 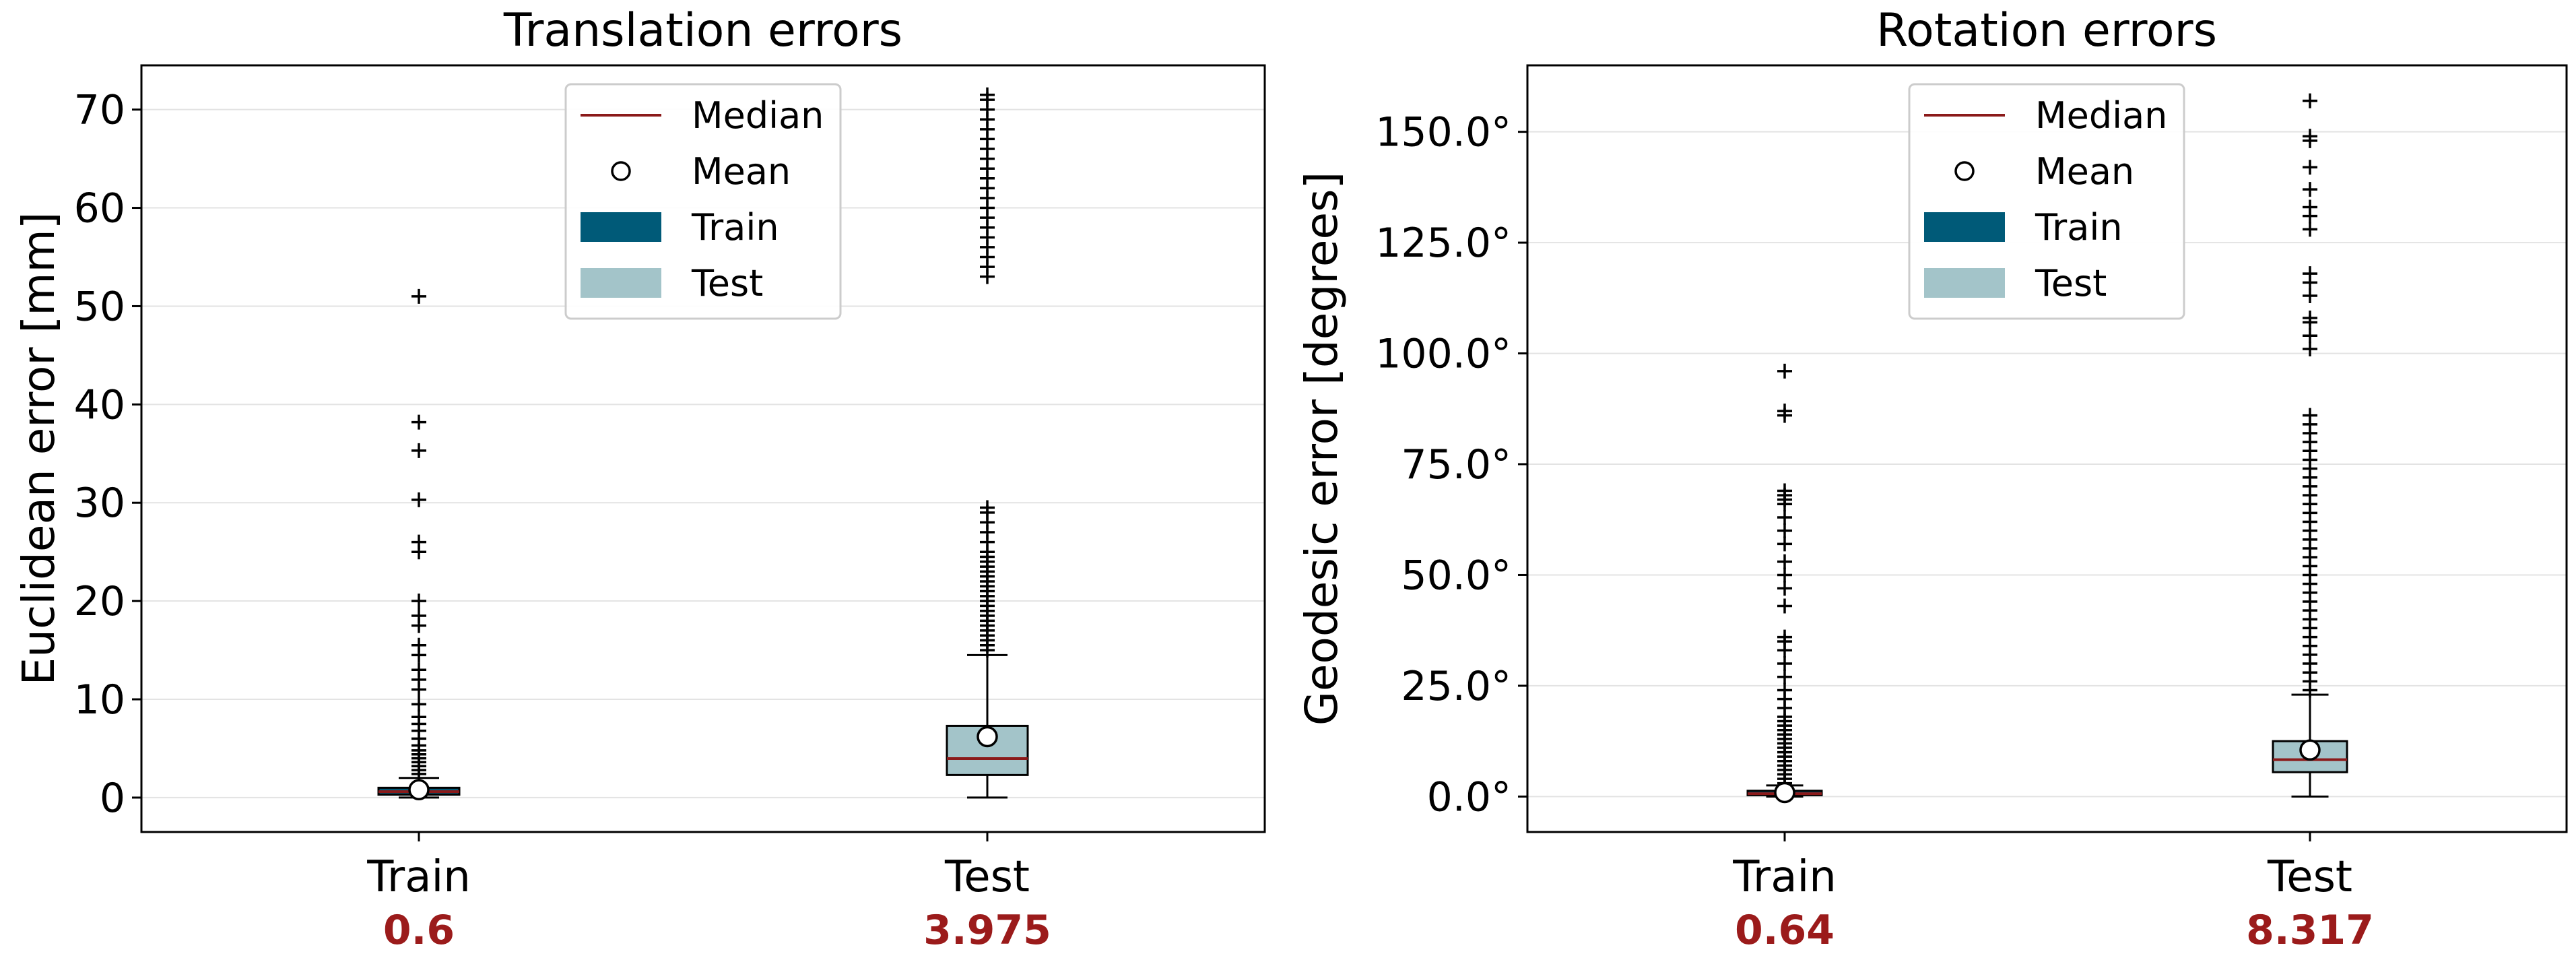 What do you see at coordinates (419, 930) in the screenshot?
I see `median-value-label: 0.6` at bounding box center [419, 930].